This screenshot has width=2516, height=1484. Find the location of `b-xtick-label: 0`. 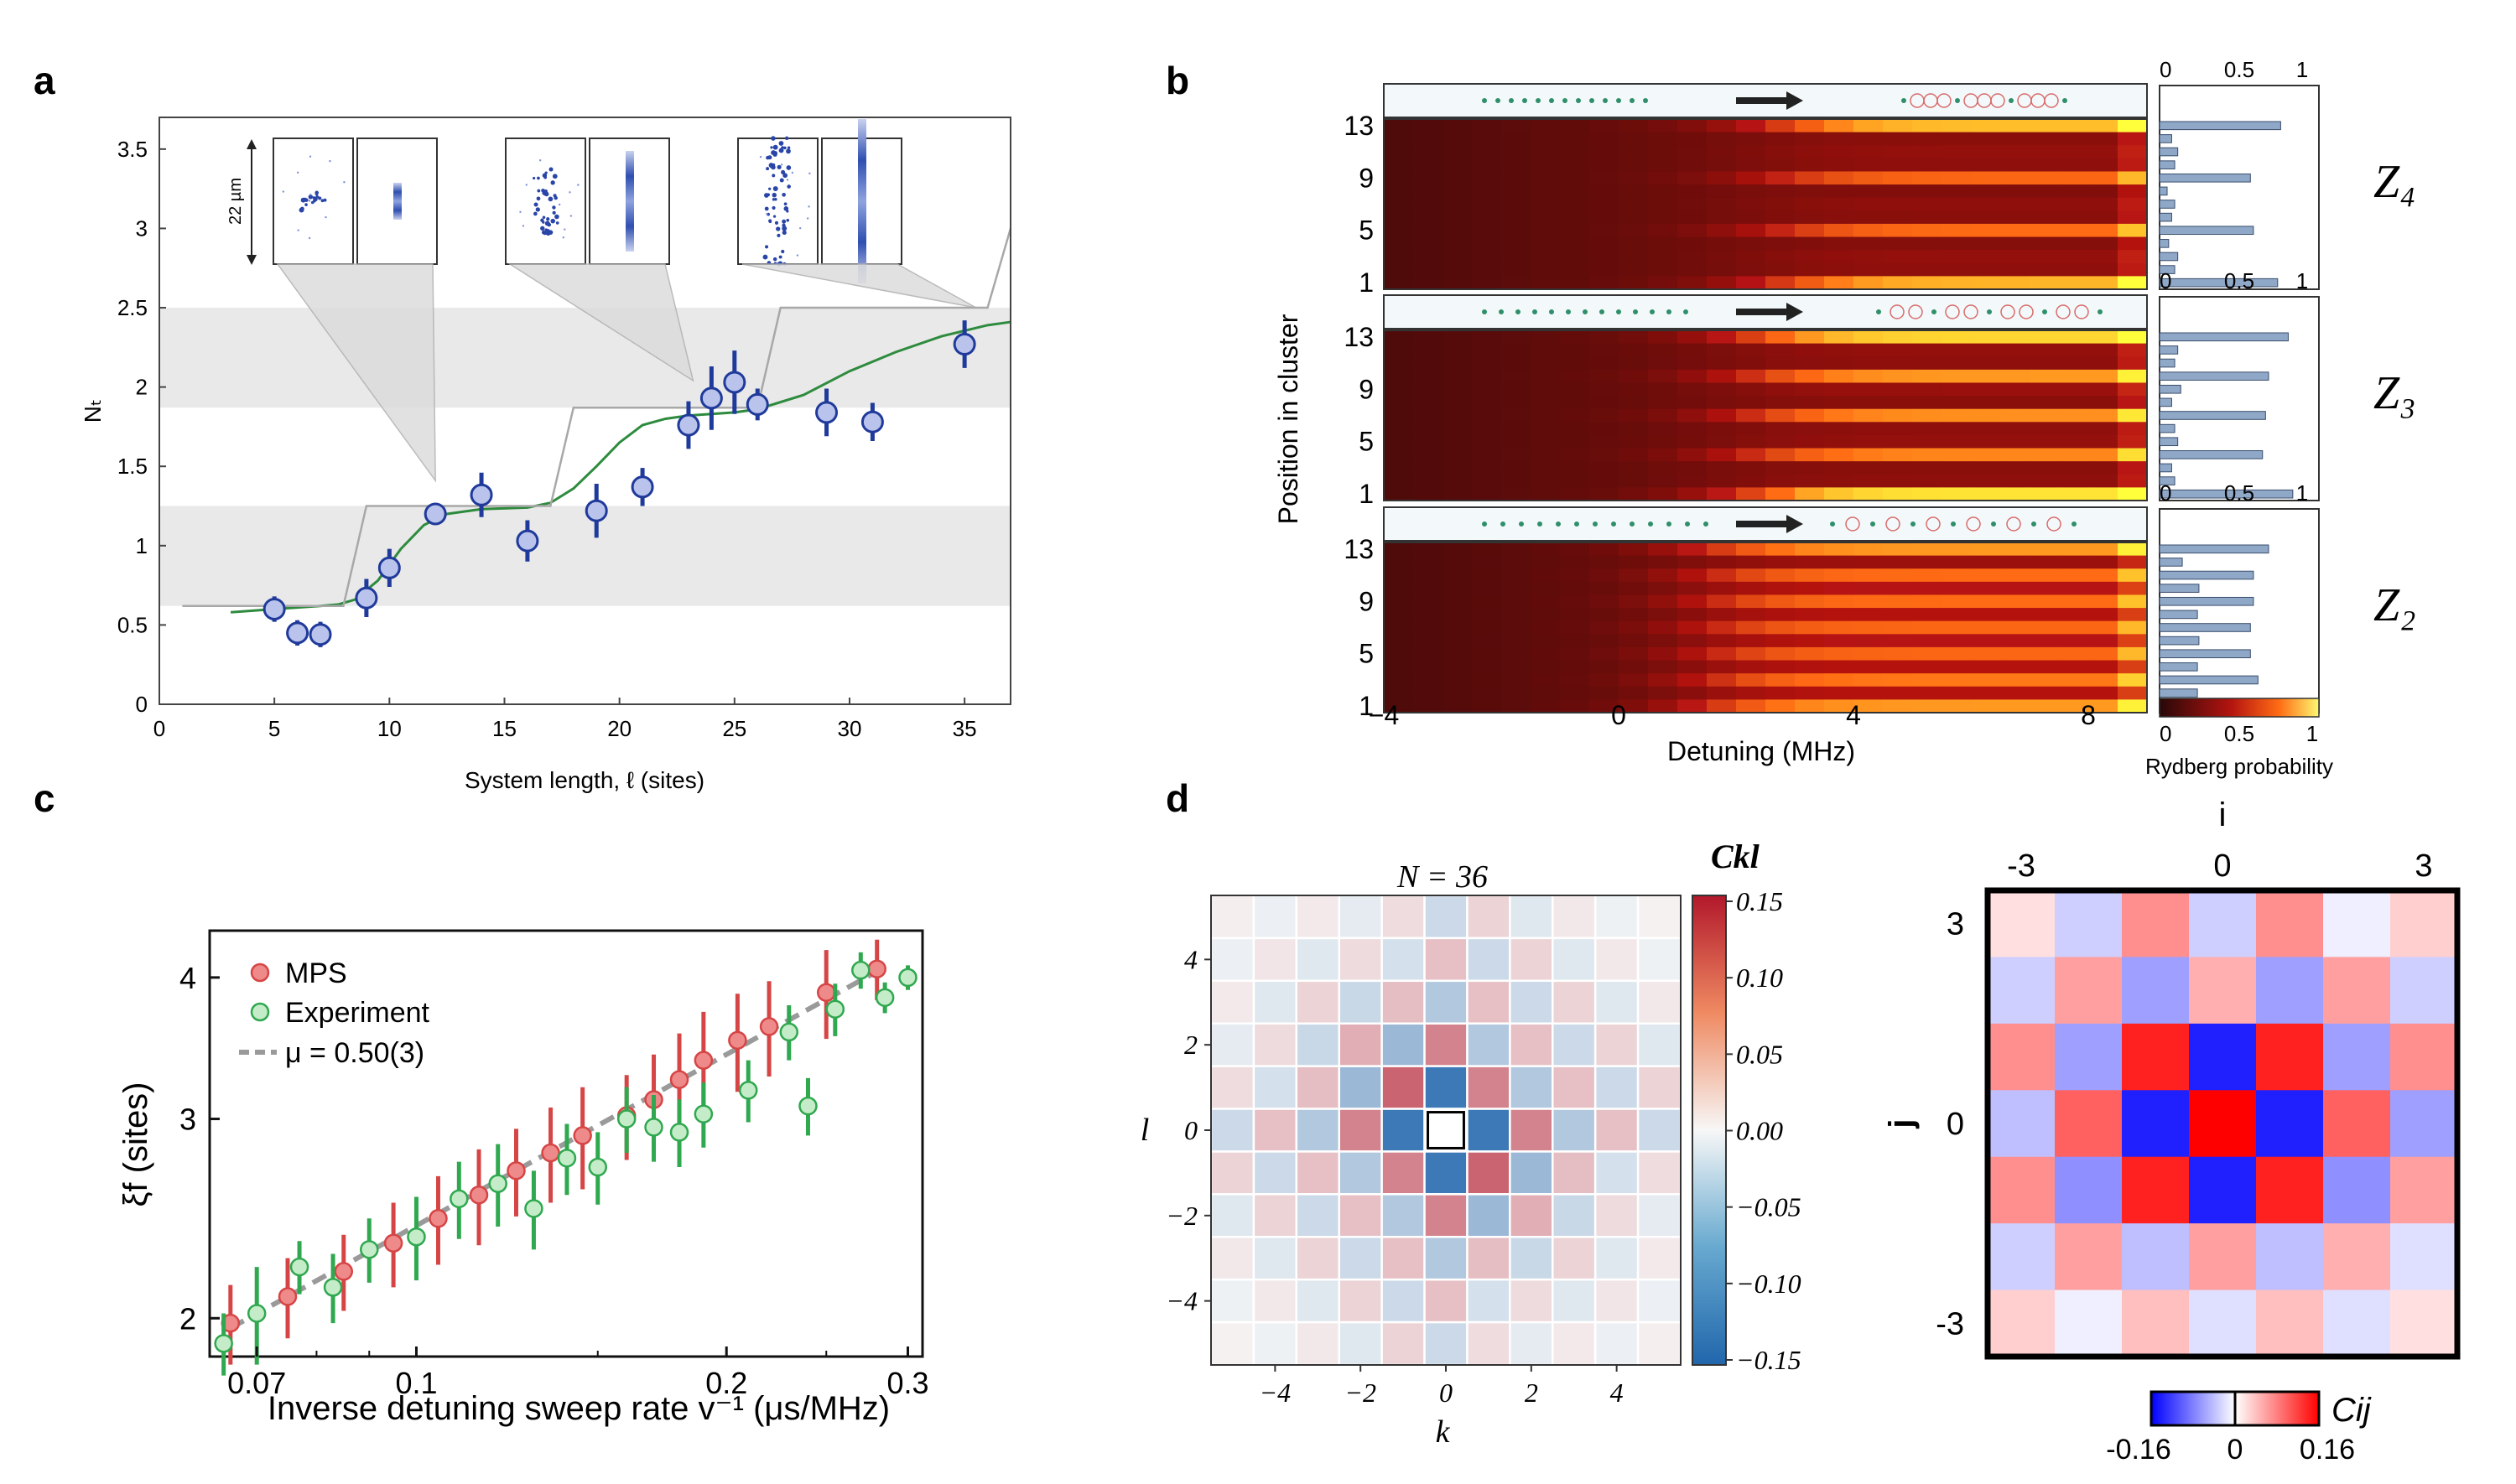

b-xtick-label: 0 is located at coordinates (1619, 715).